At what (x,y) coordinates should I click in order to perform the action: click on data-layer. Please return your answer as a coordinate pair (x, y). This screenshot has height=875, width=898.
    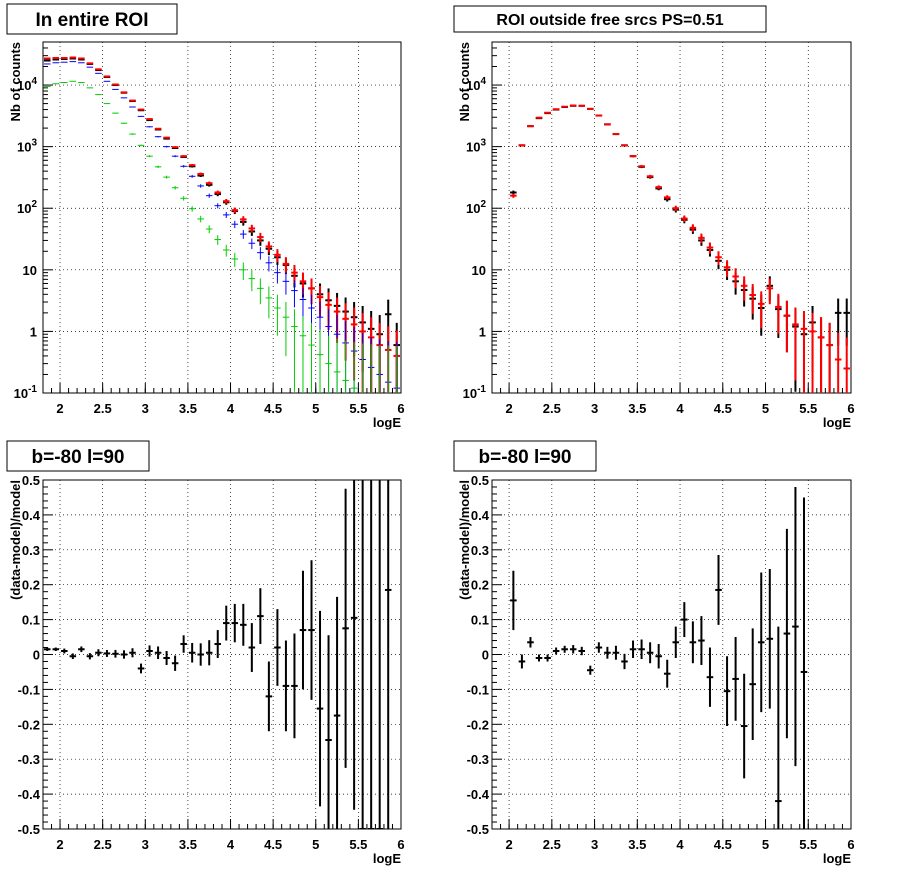
    Looking at the image, I should click on (659, 657).